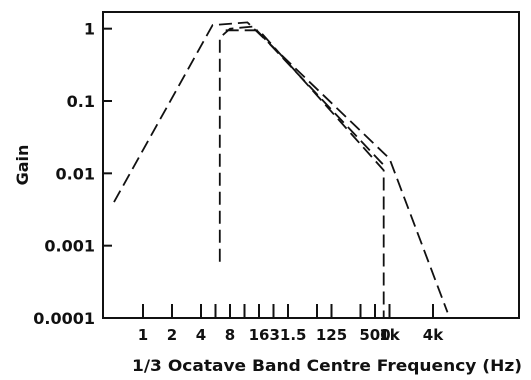 The image size is (531, 380). I want to click on y-tick-label: 0.1, so click(81, 101).